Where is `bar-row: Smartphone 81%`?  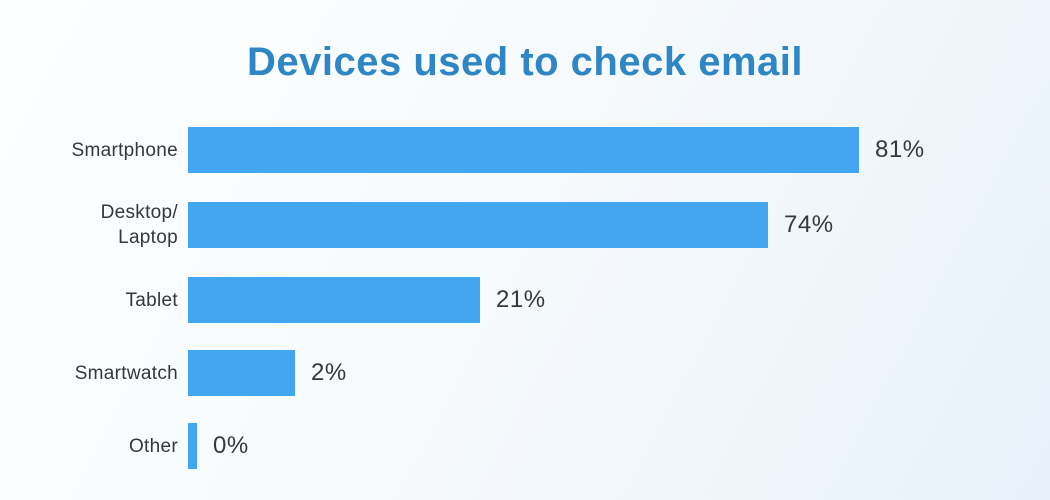
bar-row: Smartphone 81% is located at coordinates (525, 150).